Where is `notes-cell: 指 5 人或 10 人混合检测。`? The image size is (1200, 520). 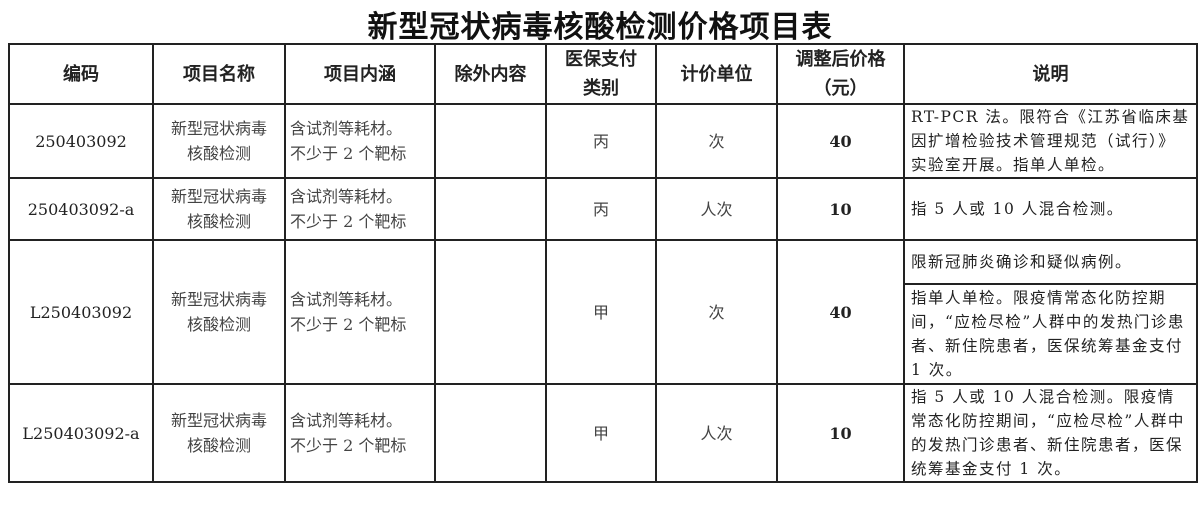
notes-cell: 指 5 人或 10 人混合检测。 is located at coordinates (1050, 209).